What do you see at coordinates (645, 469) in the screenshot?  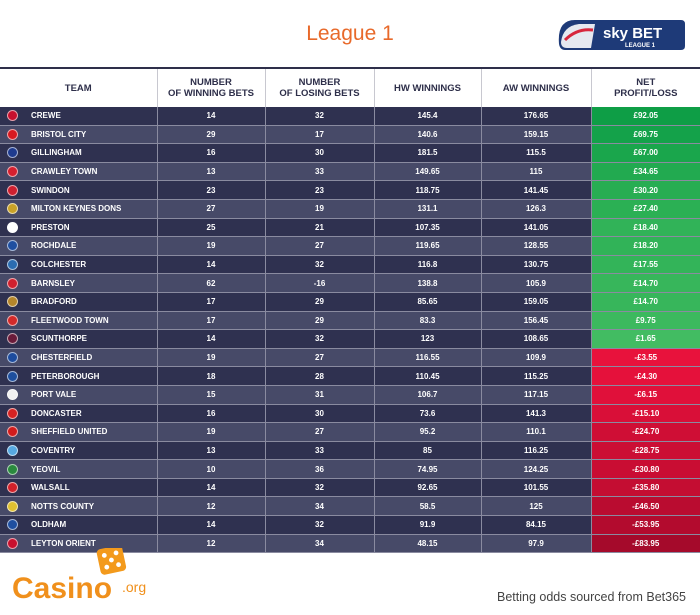 I see `net-profit-cell: -£30.80` at bounding box center [645, 469].